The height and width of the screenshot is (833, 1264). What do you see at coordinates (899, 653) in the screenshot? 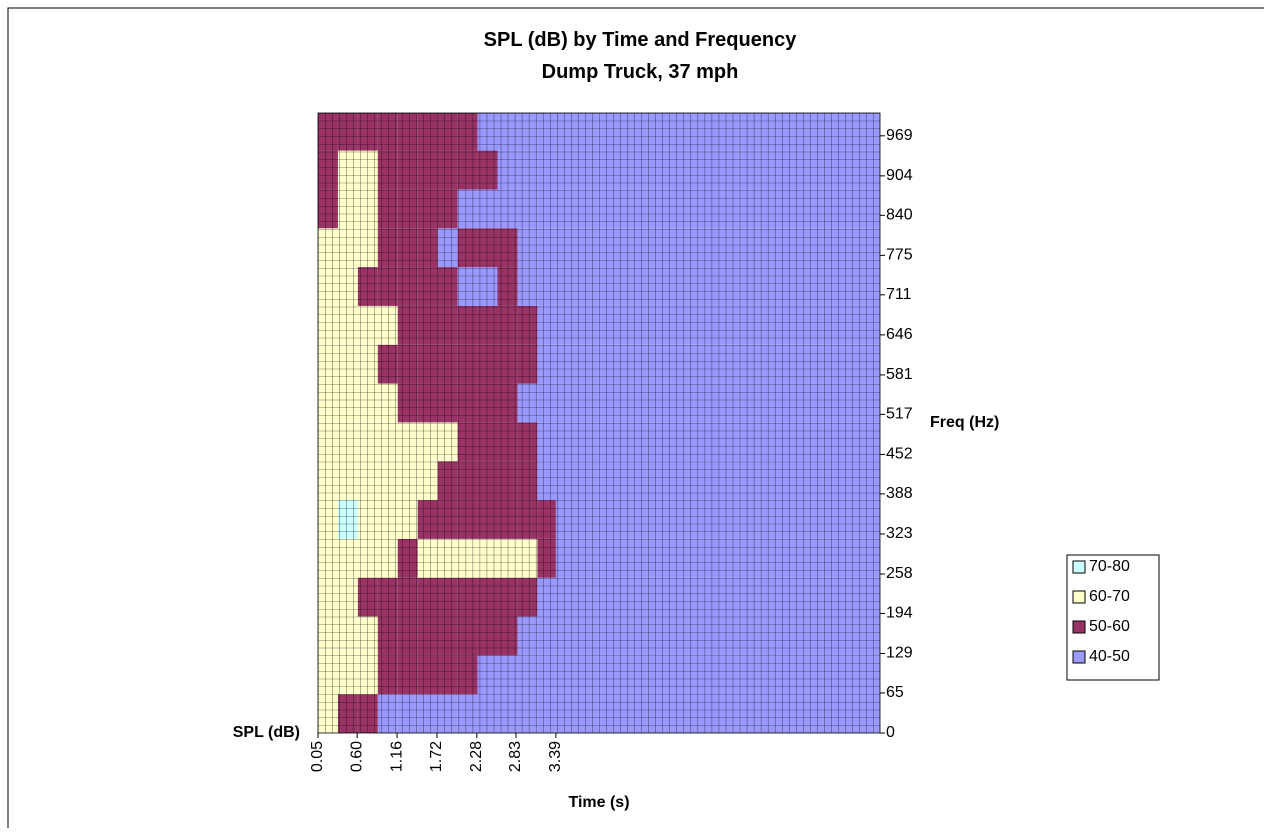
I see `y-tick-label: 129` at bounding box center [899, 653].